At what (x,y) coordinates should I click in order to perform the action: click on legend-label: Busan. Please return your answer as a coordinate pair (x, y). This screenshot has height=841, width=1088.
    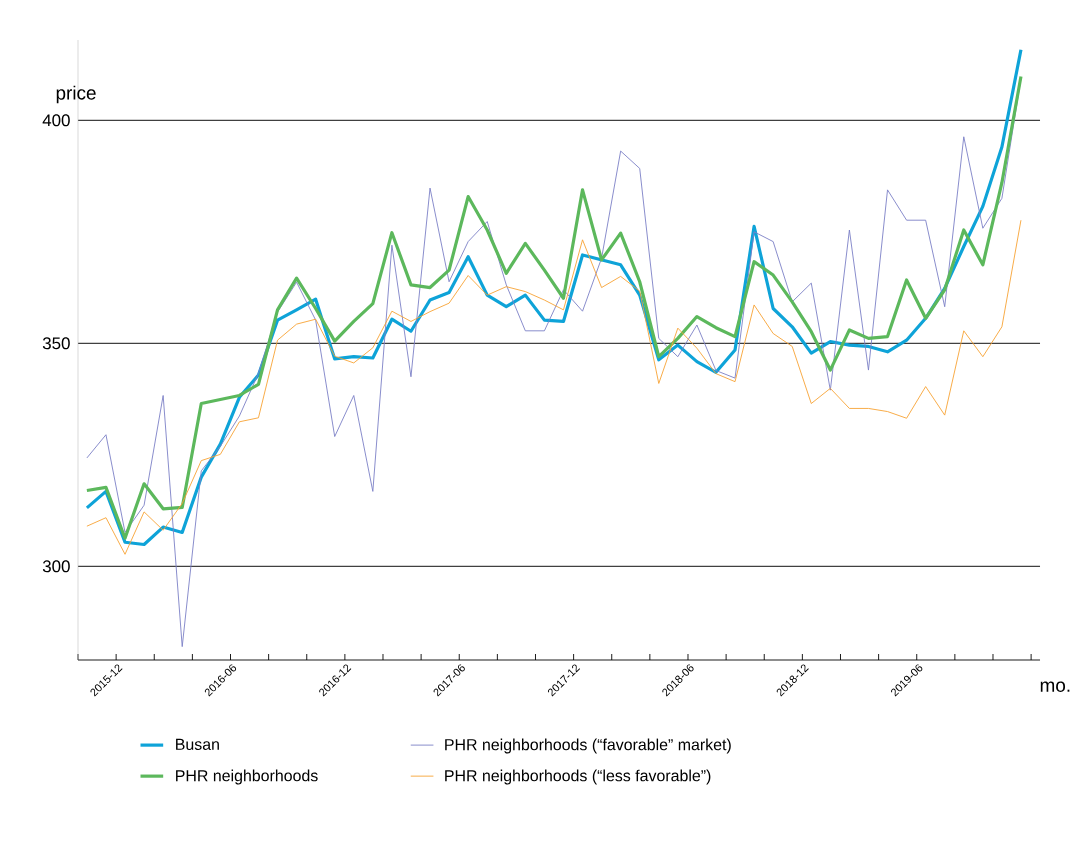
    Looking at the image, I should click on (197, 744).